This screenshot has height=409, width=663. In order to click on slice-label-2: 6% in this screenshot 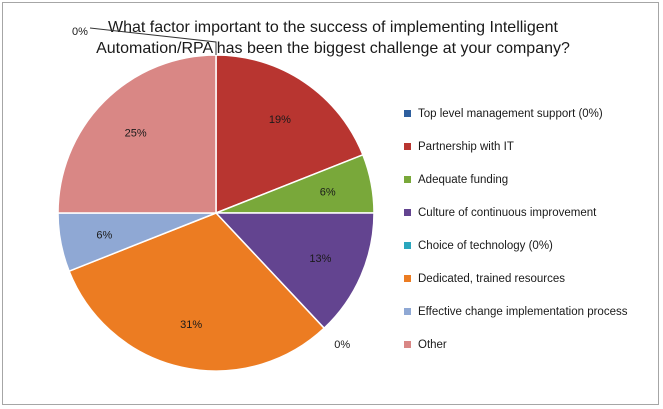, I will do `click(328, 193)`.